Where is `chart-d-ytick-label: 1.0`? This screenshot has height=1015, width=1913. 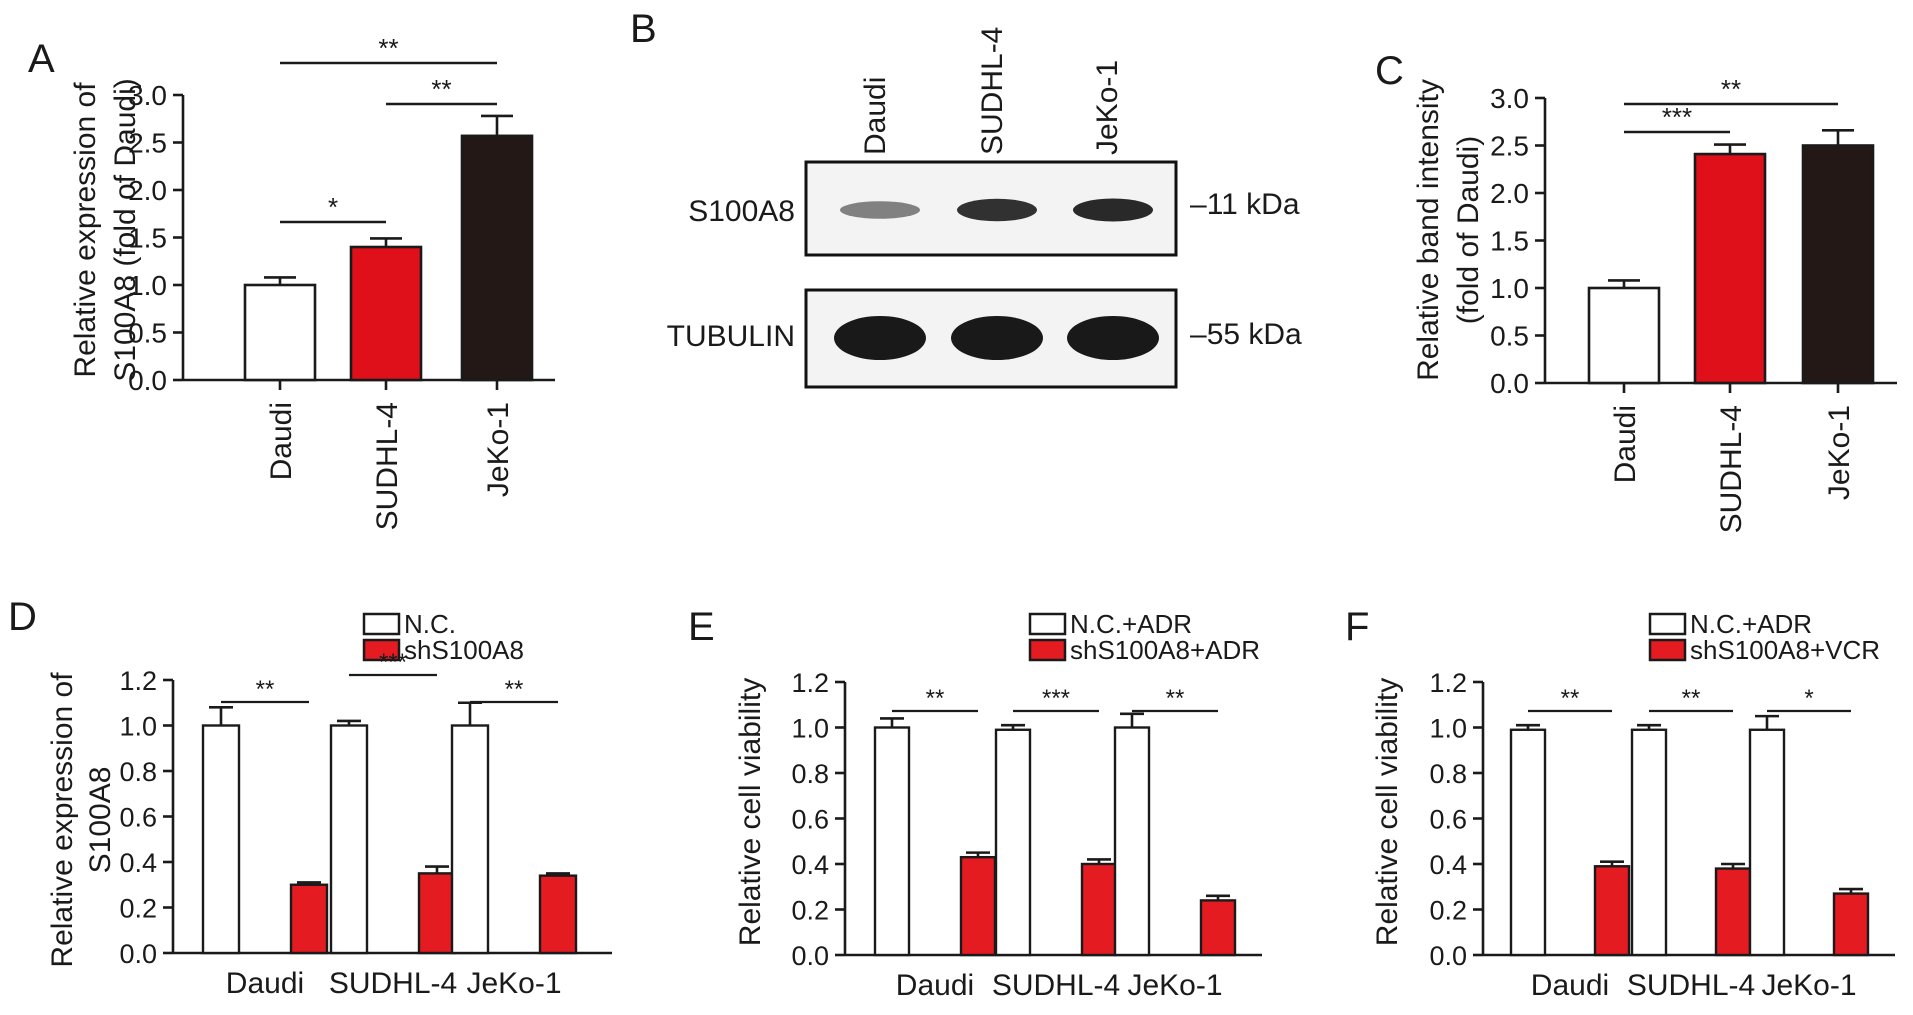 chart-d-ytick-label: 1.0 is located at coordinates (138, 727).